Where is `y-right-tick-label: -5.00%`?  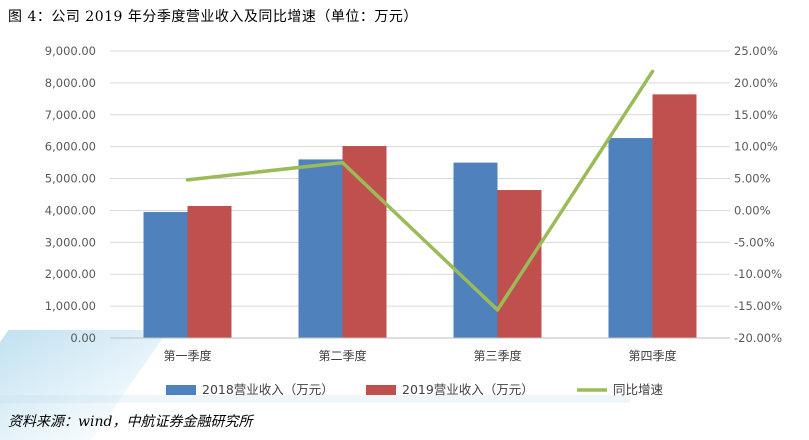 y-right-tick-label: -5.00% is located at coordinates (754, 242).